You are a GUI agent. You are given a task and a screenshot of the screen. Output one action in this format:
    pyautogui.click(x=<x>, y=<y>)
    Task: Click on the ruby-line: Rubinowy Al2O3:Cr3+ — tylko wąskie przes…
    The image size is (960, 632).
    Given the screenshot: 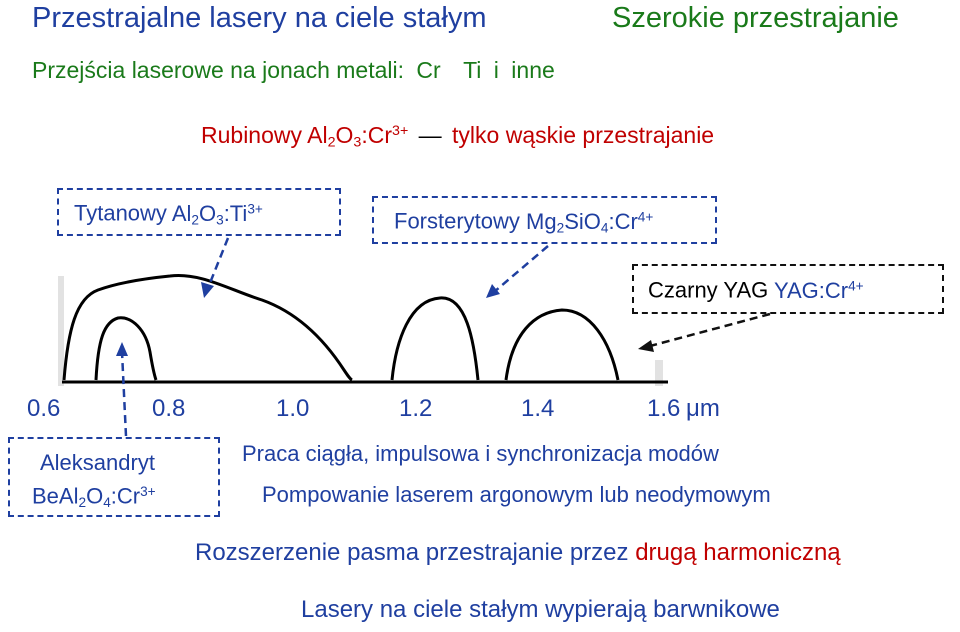 What is the action you would take?
    pyautogui.click(x=457, y=137)
    